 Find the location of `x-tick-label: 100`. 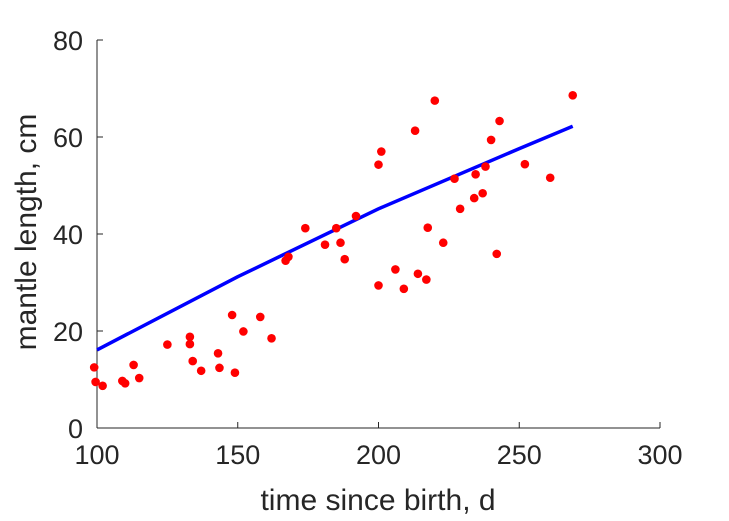

x-tick-label: 100 is located at coordinates (96, 455).